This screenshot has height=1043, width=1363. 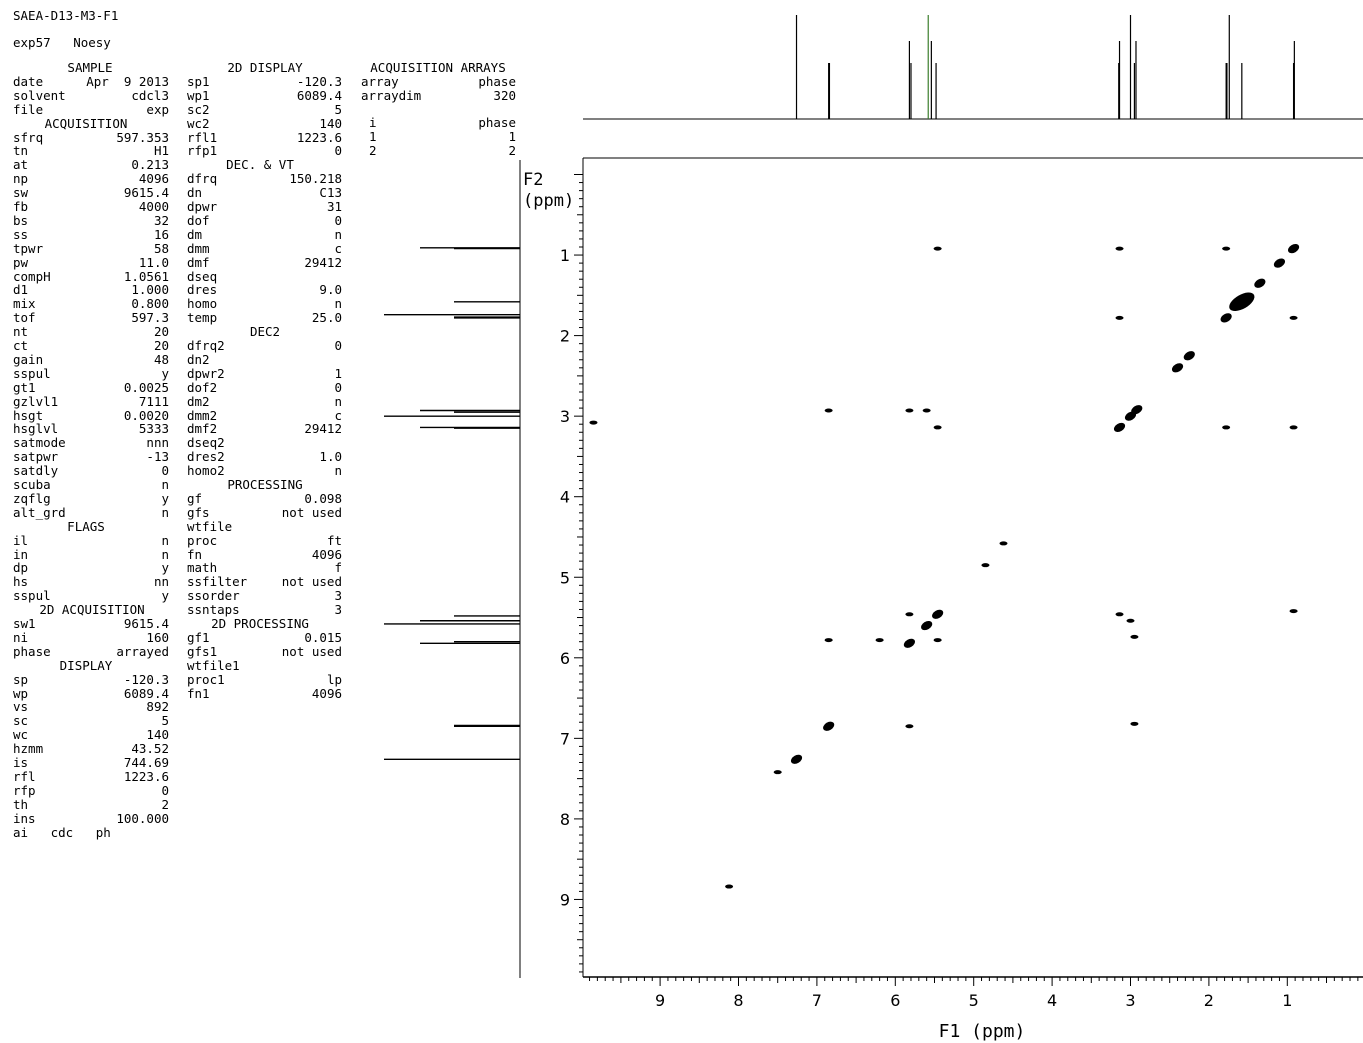 I want to click on param-value: cdcl3, so click(x=150, y=95).